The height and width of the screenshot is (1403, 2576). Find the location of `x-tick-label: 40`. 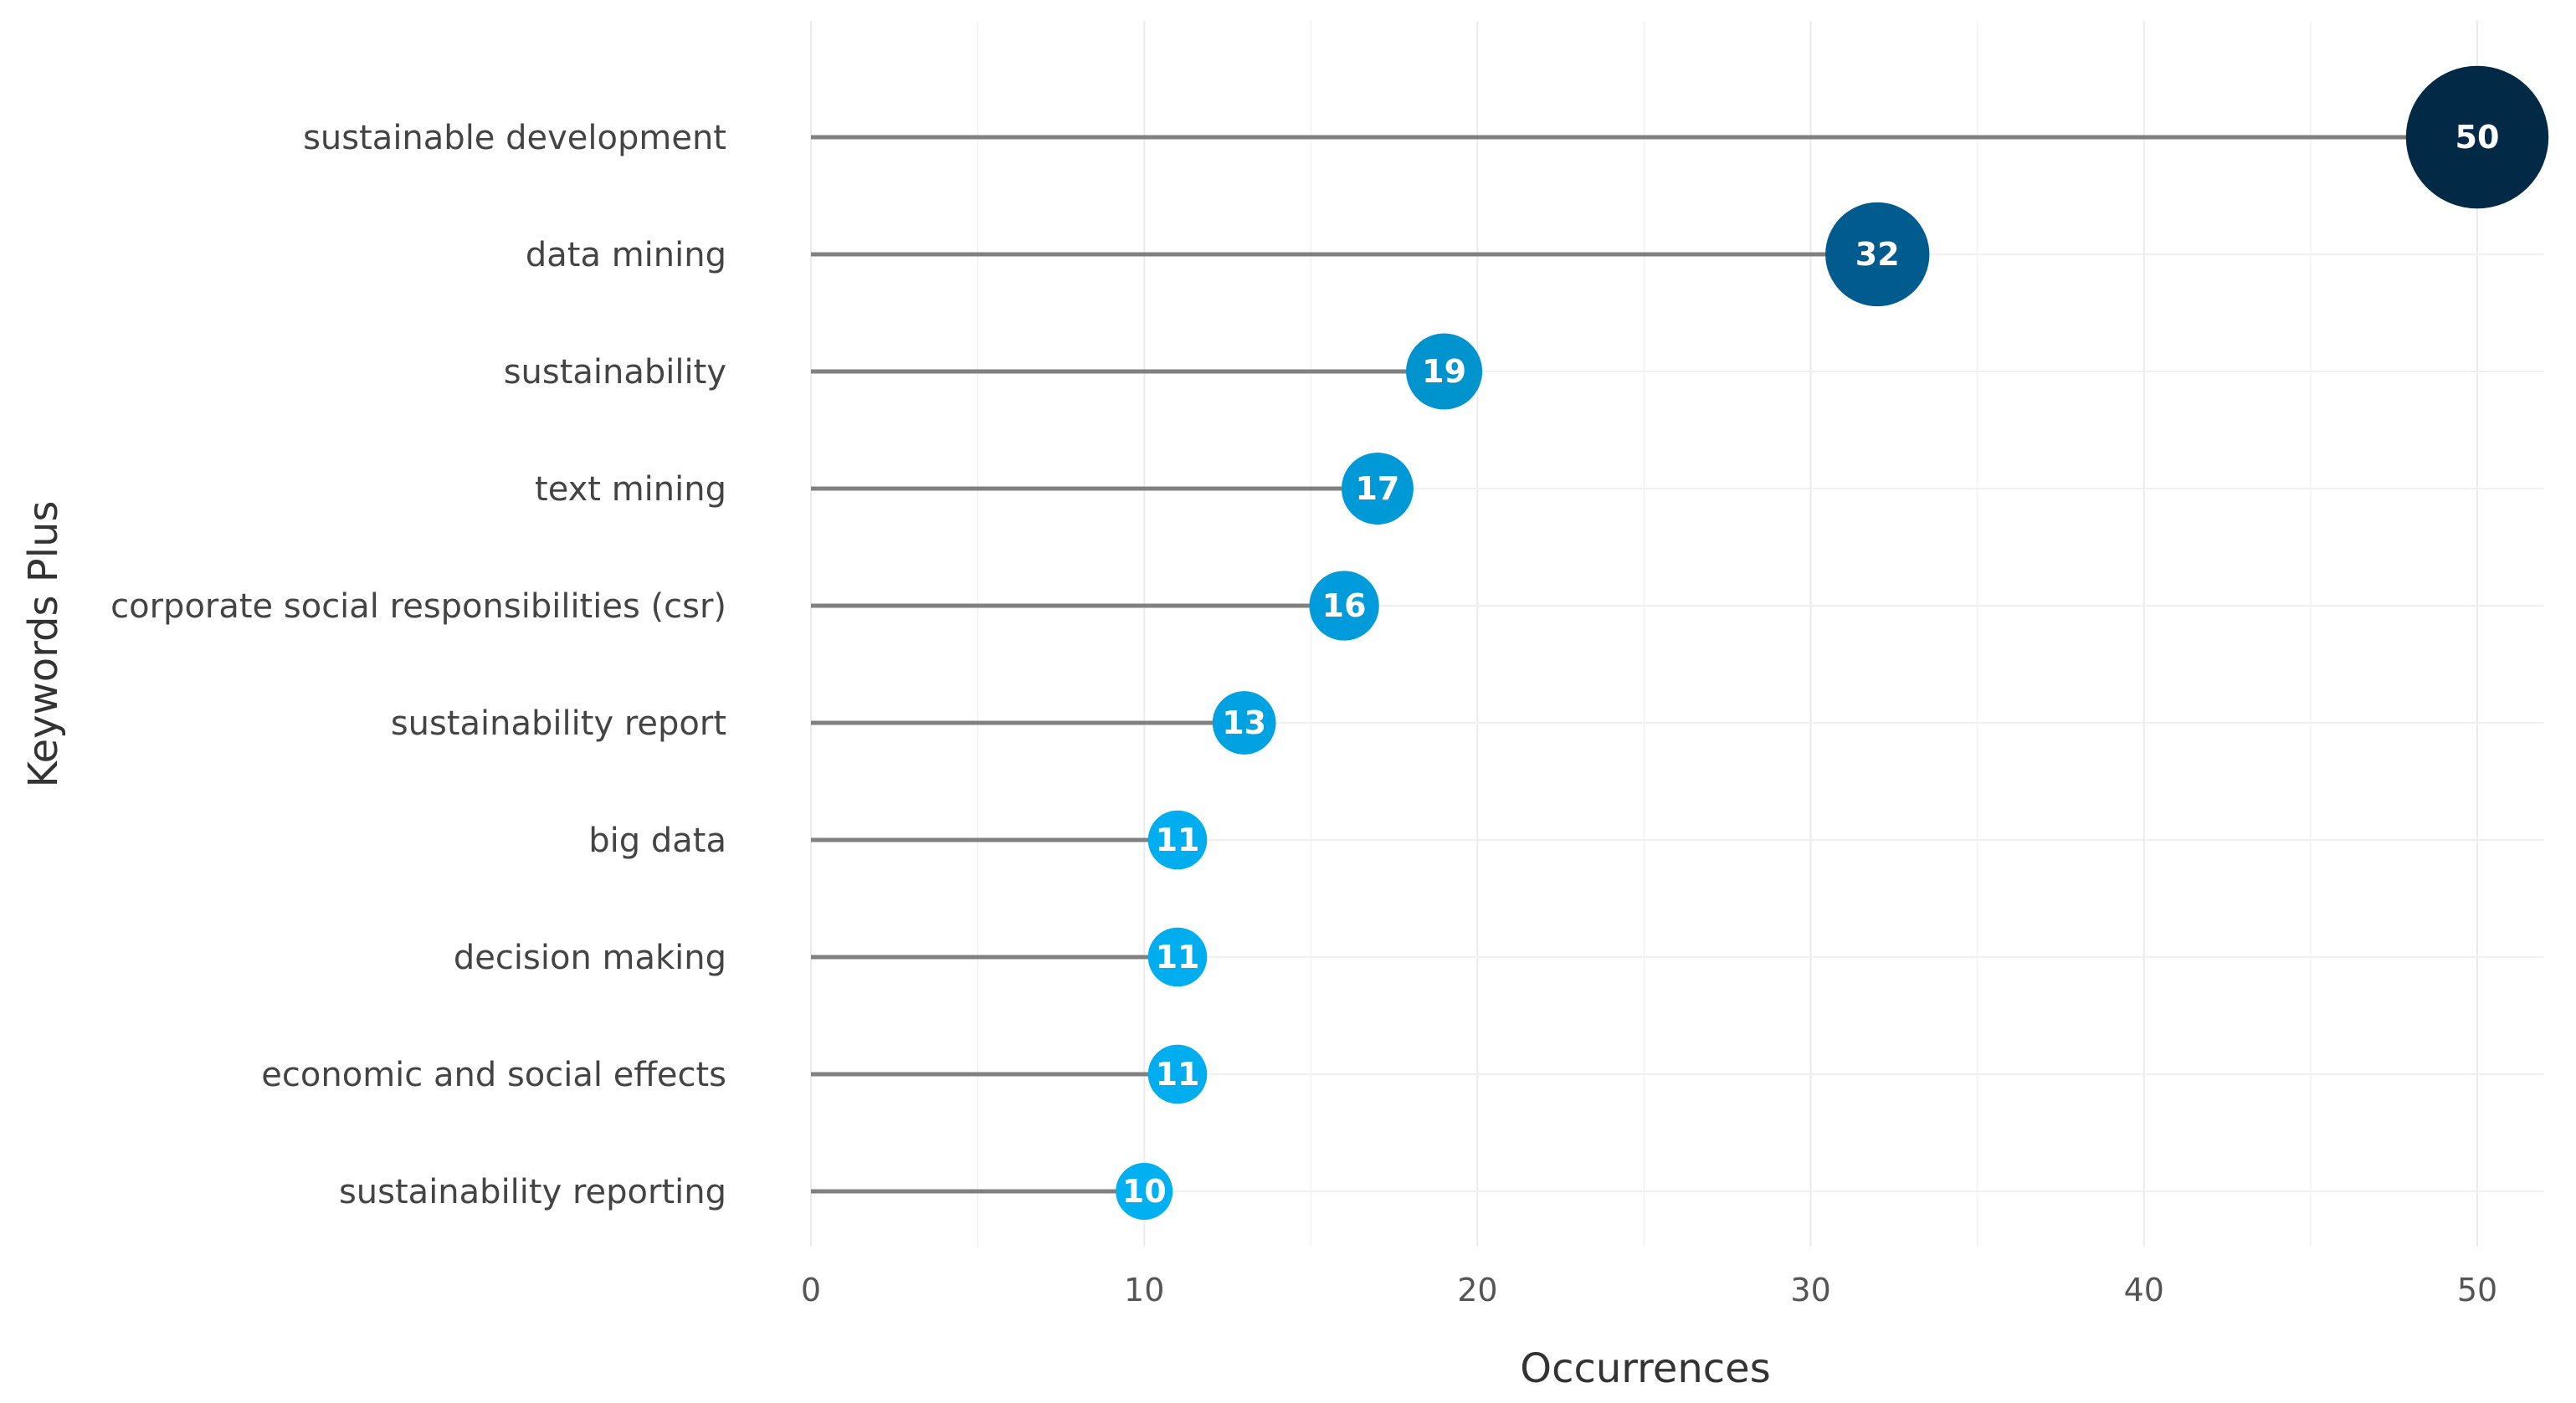

x-tick-label: 40 is located at coordinates (2144, 1290).